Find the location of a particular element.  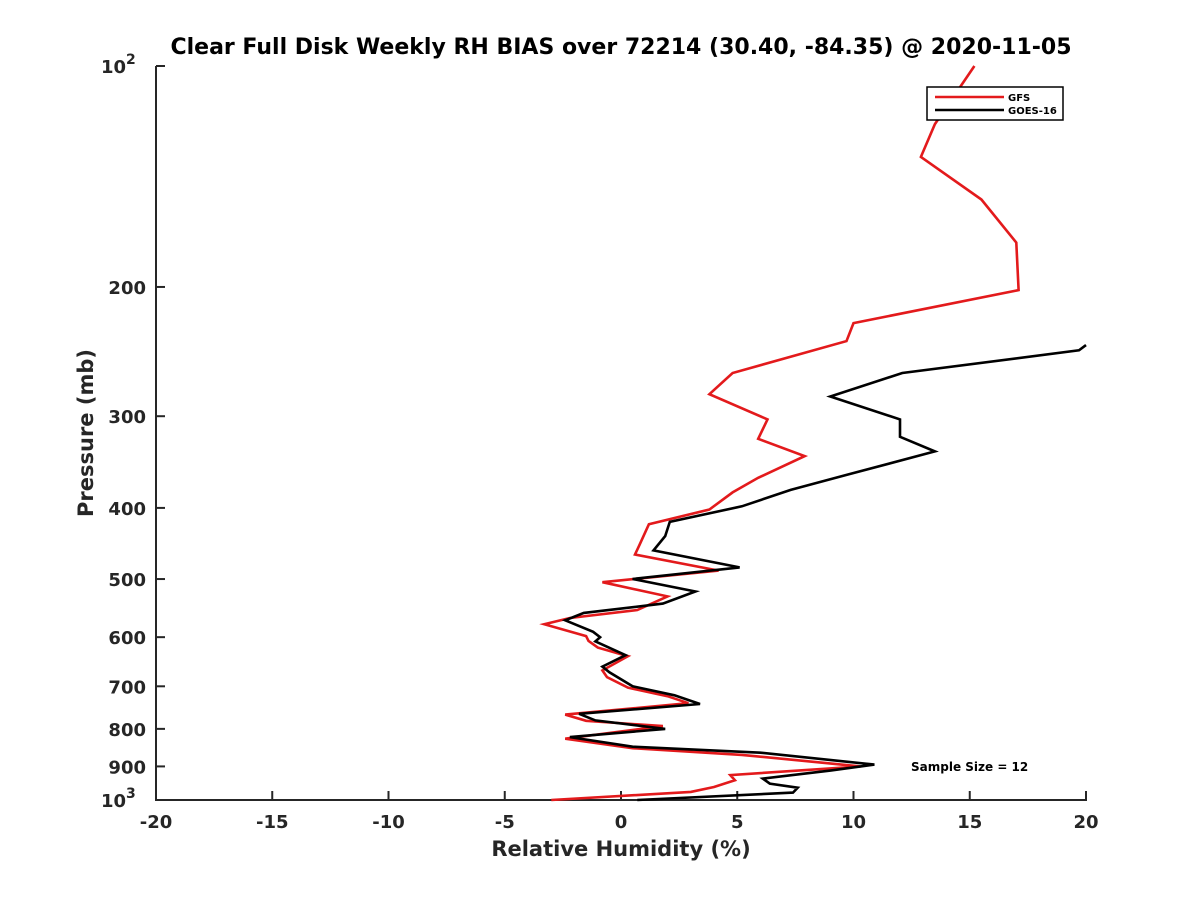

y-tick-label: 500 is located at coordinates (127, 580).